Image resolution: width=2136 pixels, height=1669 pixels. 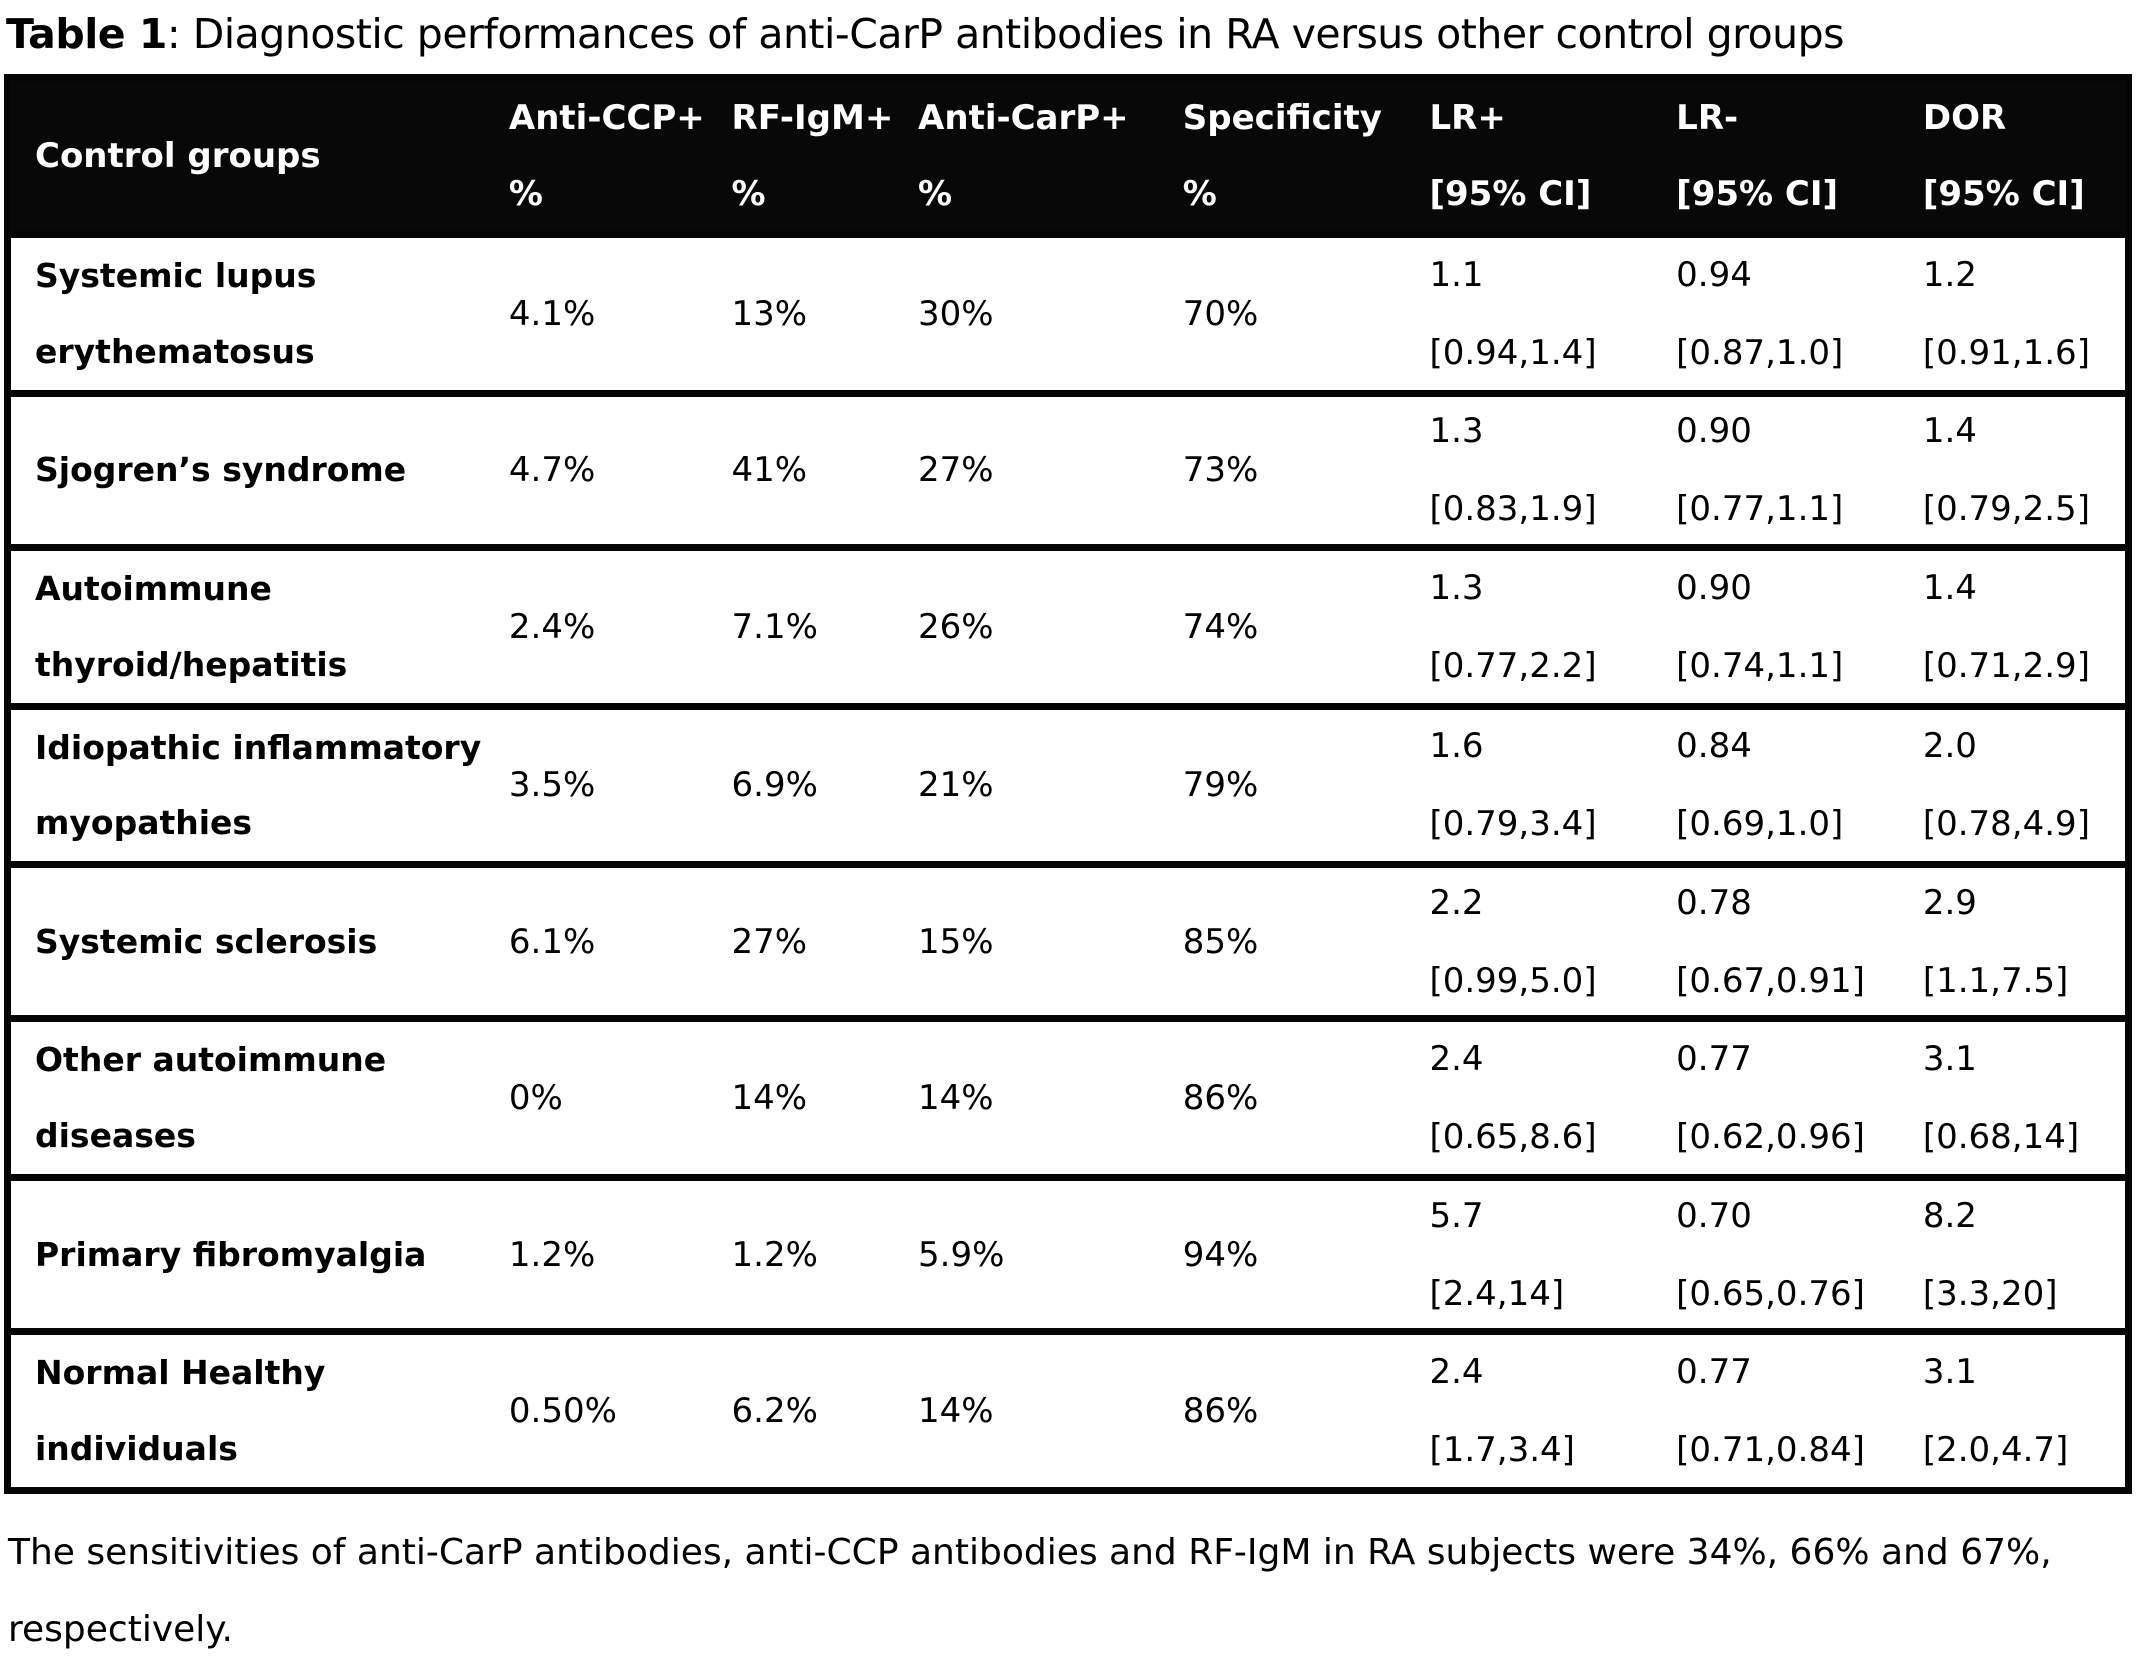 What do you see at coordinates (1306, 1253) in the screenshot?
I see `specificity-cell: 94%` at bounding box center [1306, 1253].